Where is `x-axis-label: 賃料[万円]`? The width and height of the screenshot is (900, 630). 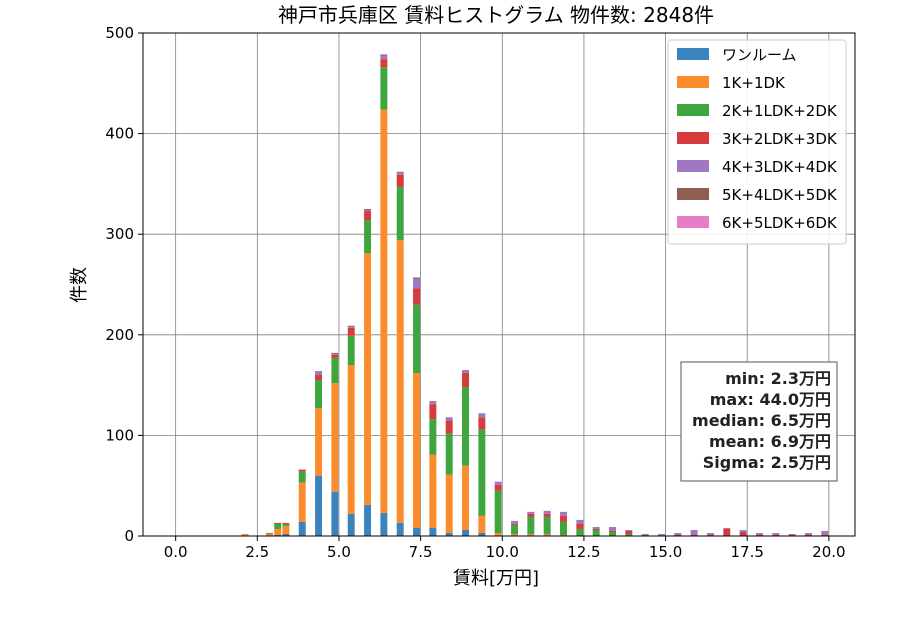 x-axis-label: 賃料[万円] is located at coordinates (496, 578).